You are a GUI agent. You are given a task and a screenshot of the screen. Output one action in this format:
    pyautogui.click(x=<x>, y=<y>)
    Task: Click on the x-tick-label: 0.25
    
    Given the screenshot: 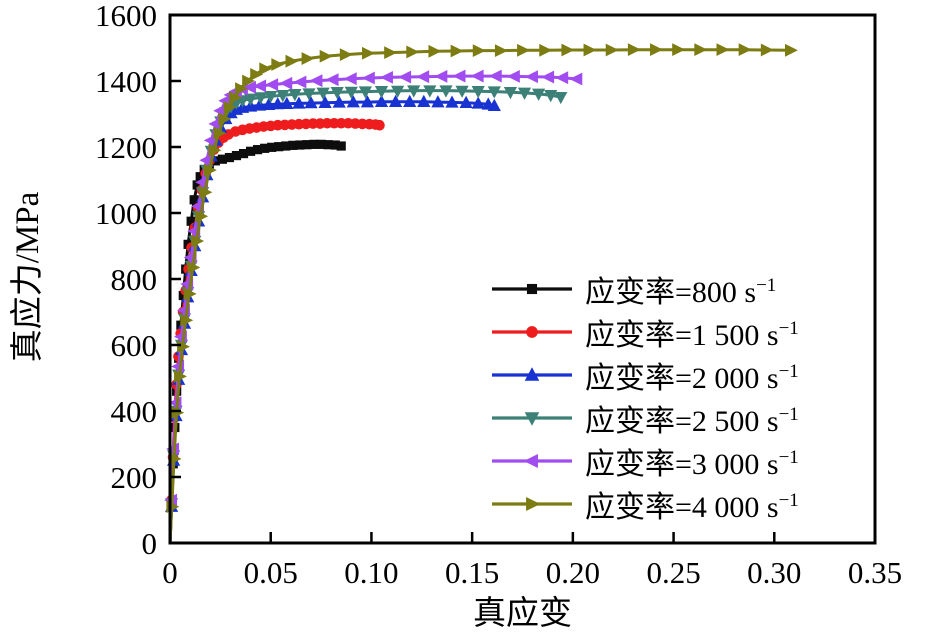 What is the action you would take?
    pyautogui.click(x=673, y=572)
    